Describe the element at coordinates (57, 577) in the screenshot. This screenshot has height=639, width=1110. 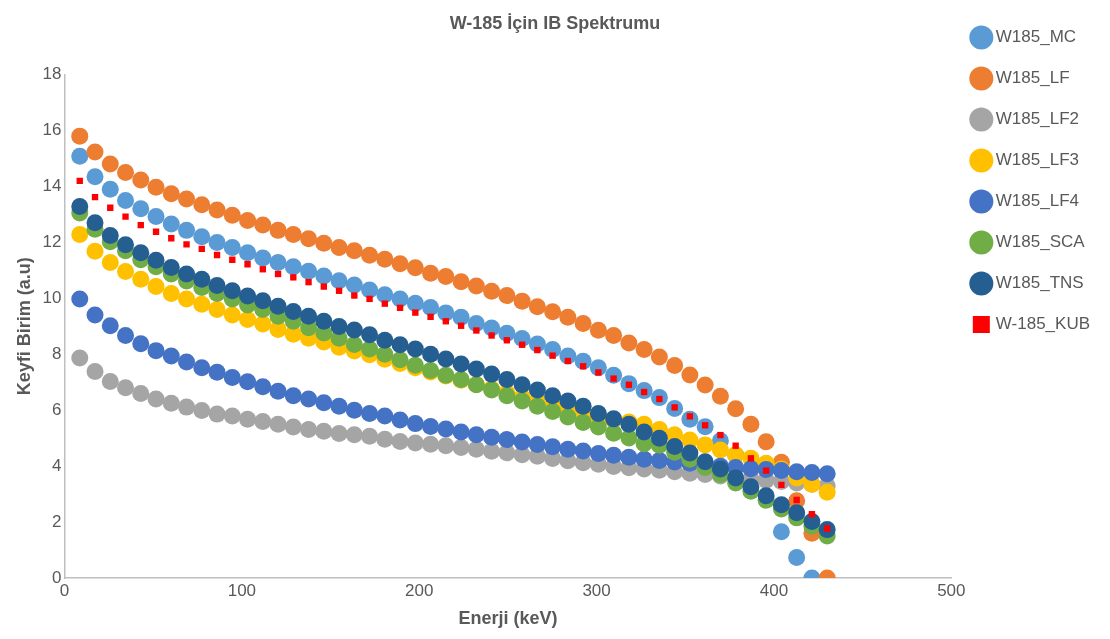
I see `y-tick-label: 0` at that location.